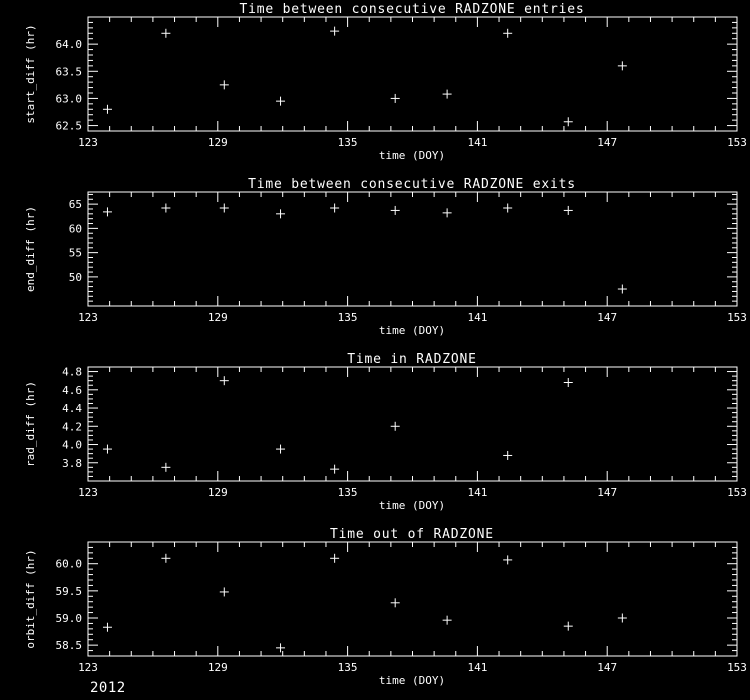 This screenshot has width=750, height=700. Describe the element at coordinates (69, 44) in the screenshot. I see `y-tick-label: 64.0` at that location.